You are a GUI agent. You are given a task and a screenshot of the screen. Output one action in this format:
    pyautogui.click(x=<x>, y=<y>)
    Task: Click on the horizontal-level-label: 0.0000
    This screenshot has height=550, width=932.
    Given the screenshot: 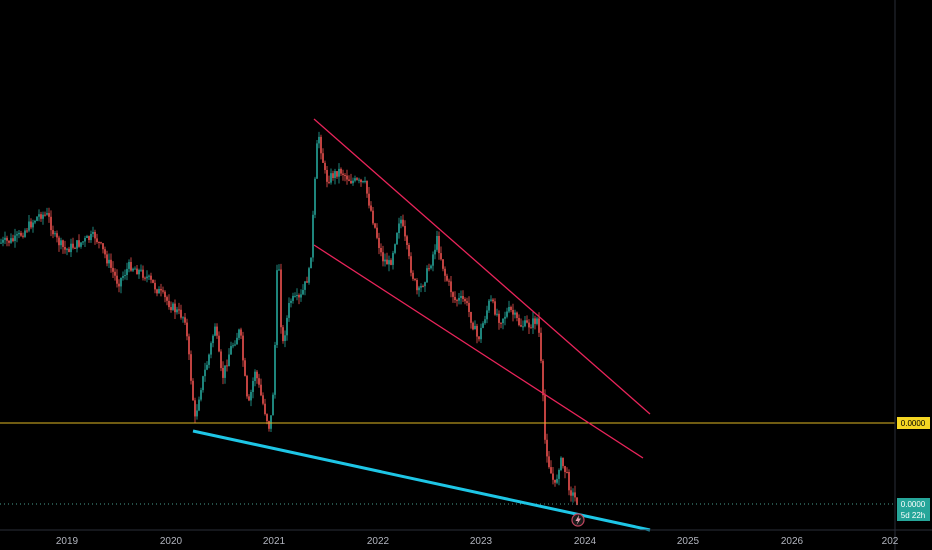 What is the action you would take?
    pyautogui.click(x=913, y=423)
    